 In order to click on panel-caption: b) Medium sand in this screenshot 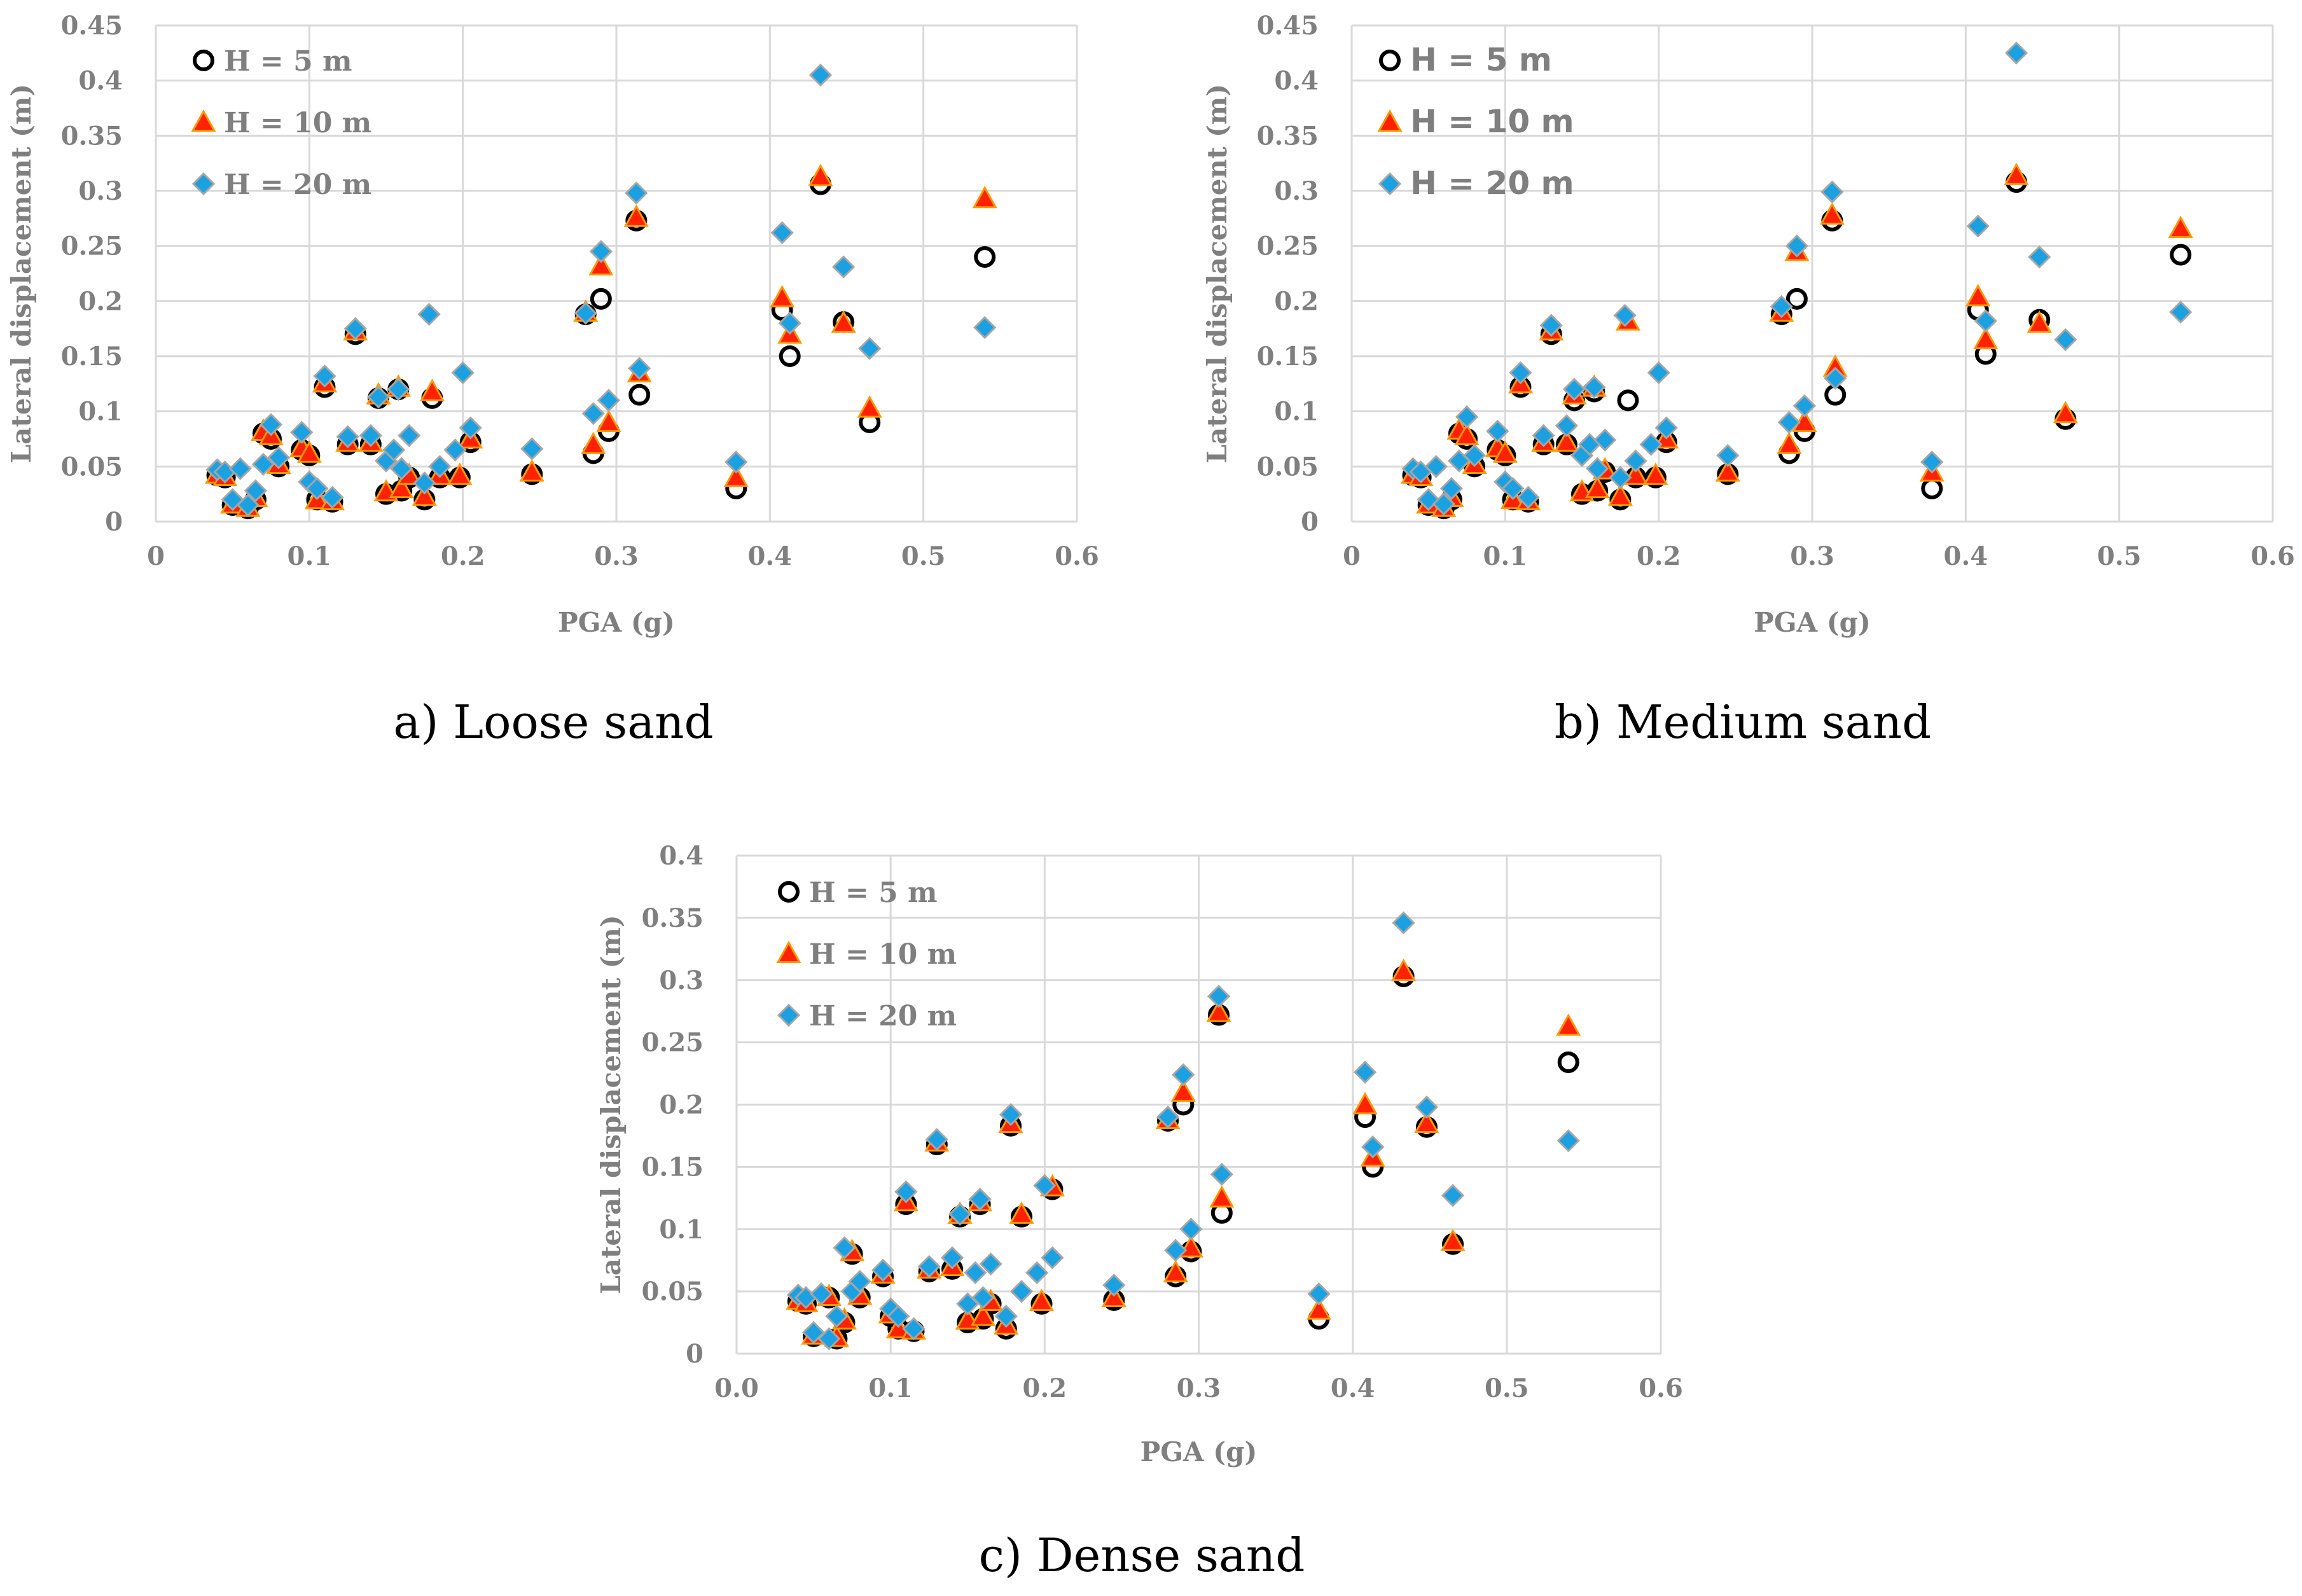, I will do `click(1743, 722)`.